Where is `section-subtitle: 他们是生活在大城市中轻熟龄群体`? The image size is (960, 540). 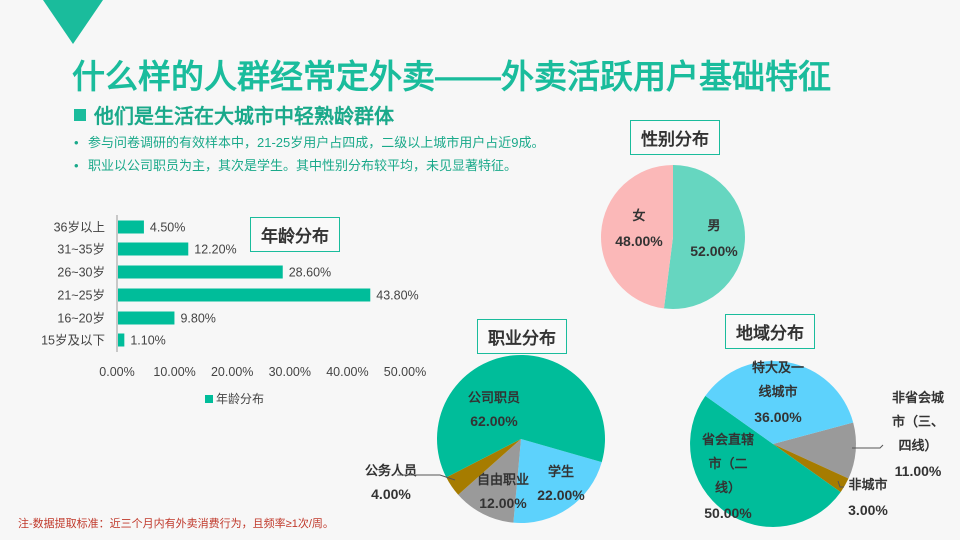 section-subtitle: 他们是生活在大城市中轻熟龄群体 is located at coordinates (234, 114).